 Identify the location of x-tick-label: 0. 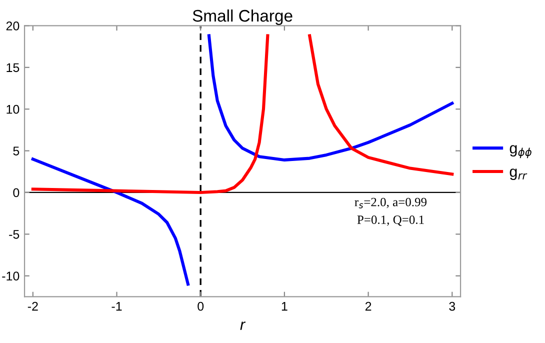
(201, 306).